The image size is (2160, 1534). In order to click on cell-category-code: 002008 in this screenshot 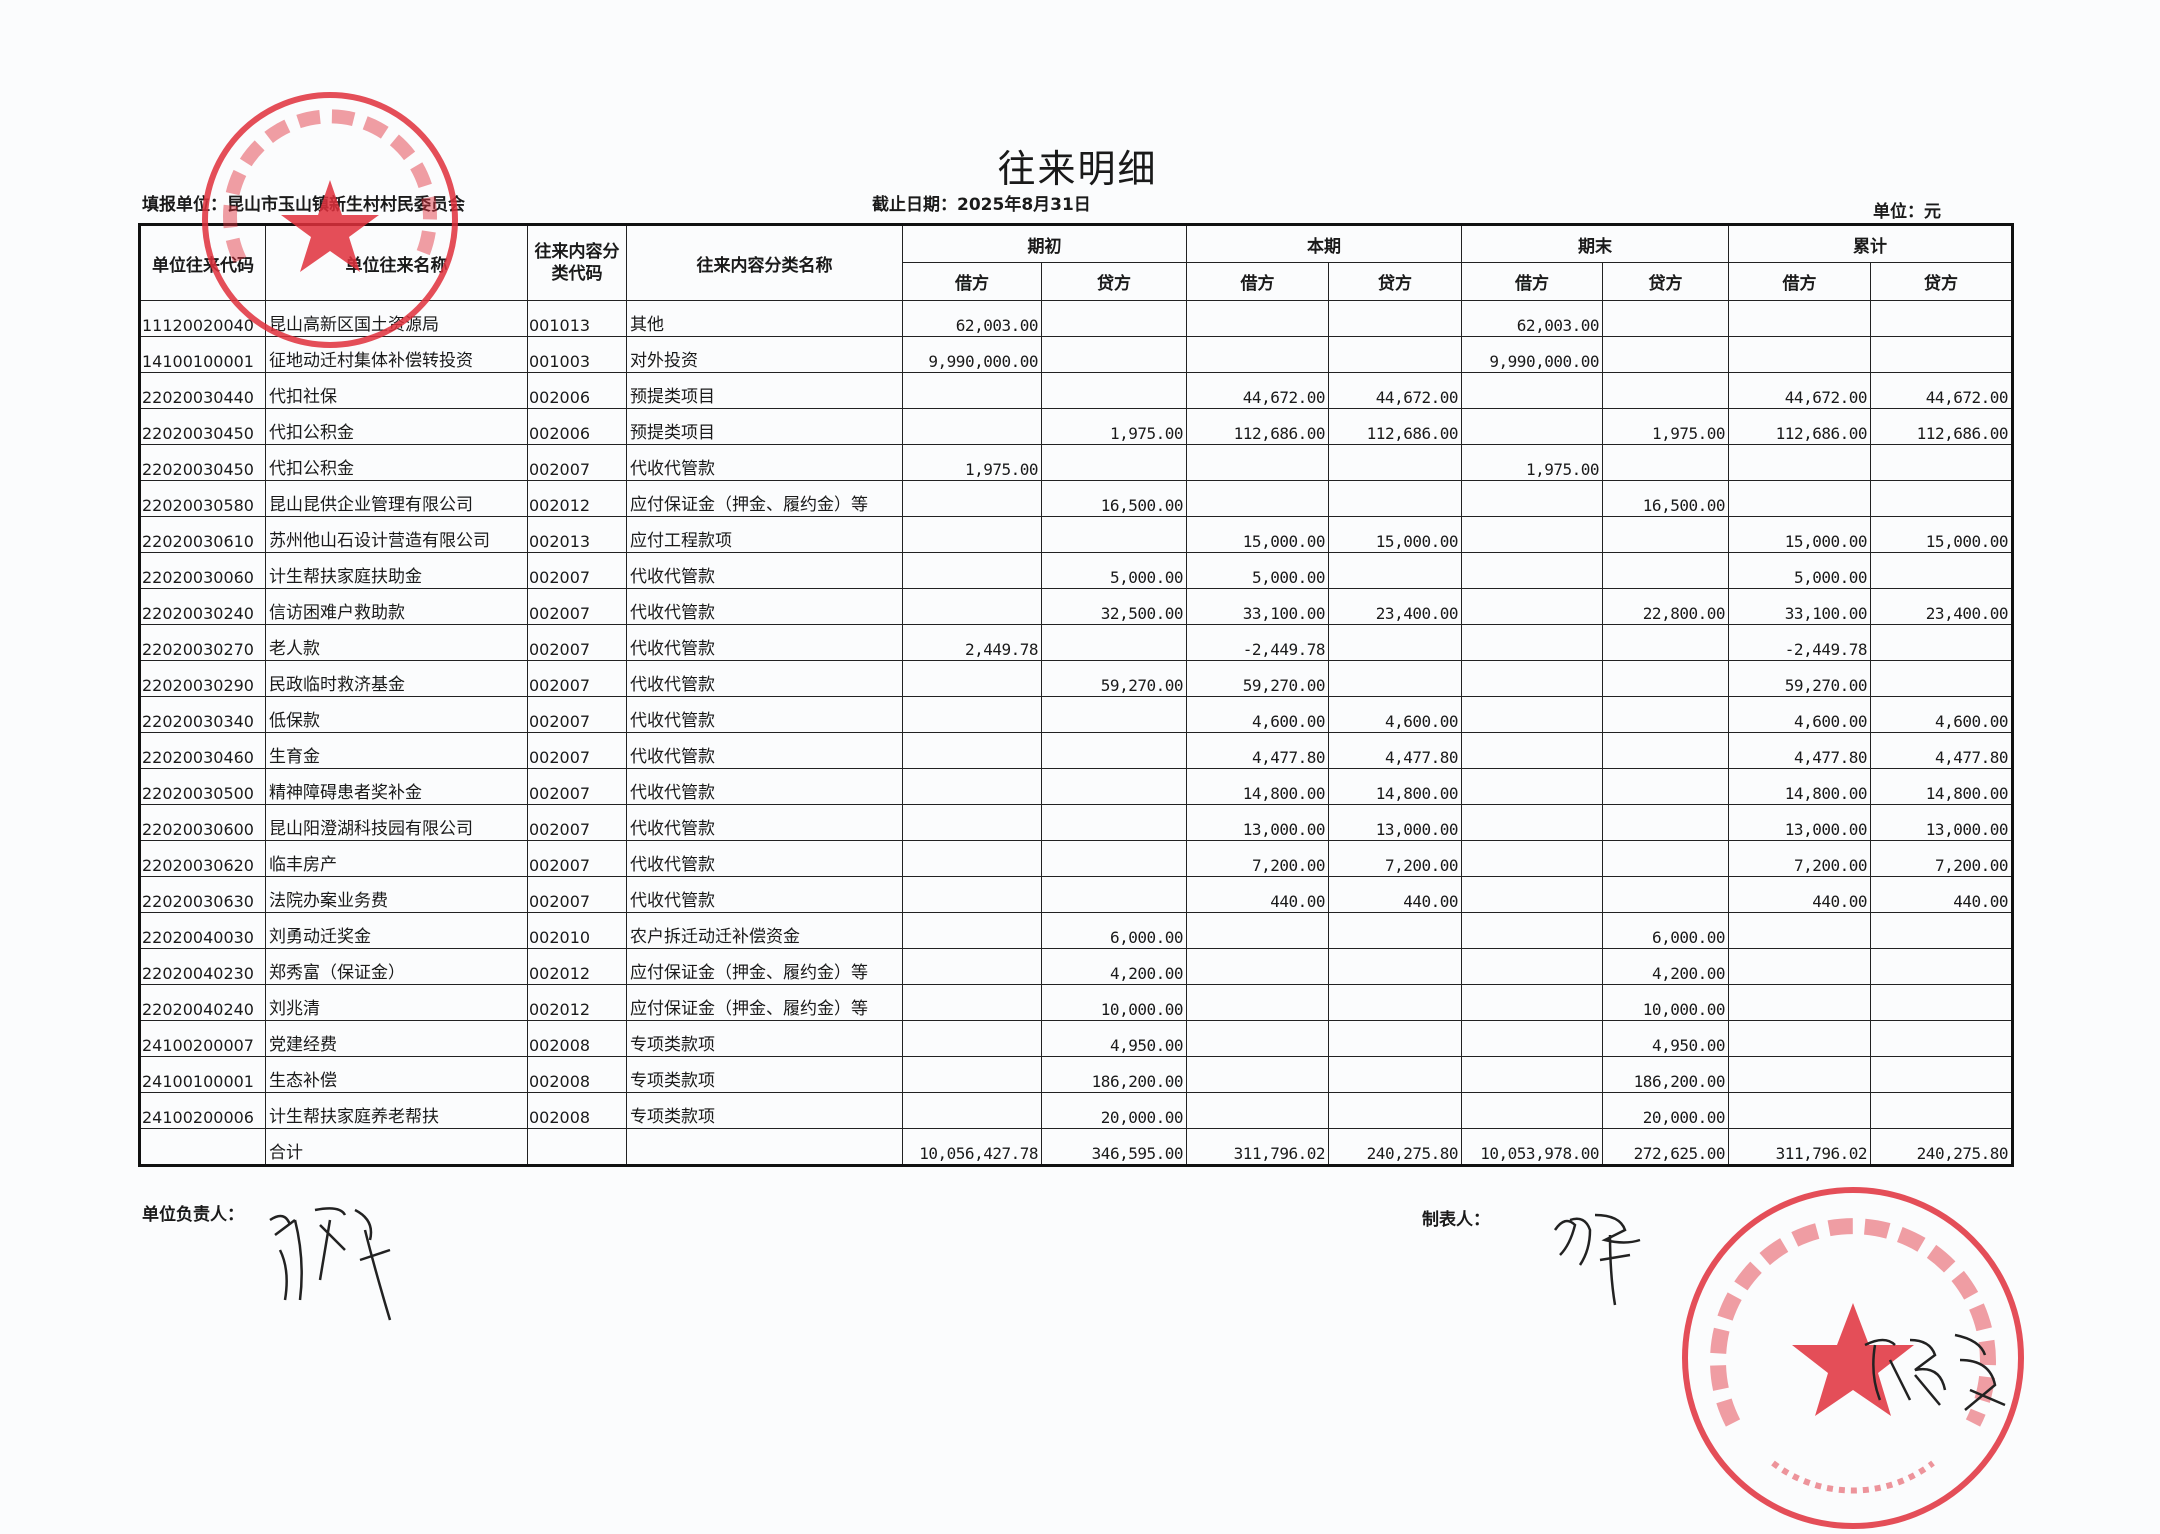, I will do `click(577, 1110)`.